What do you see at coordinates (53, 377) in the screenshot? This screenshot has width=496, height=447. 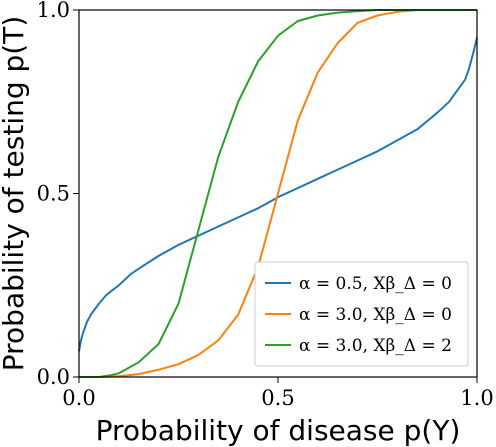 I see `y-tick-label: 0.0` at bounding box center [53, 377].